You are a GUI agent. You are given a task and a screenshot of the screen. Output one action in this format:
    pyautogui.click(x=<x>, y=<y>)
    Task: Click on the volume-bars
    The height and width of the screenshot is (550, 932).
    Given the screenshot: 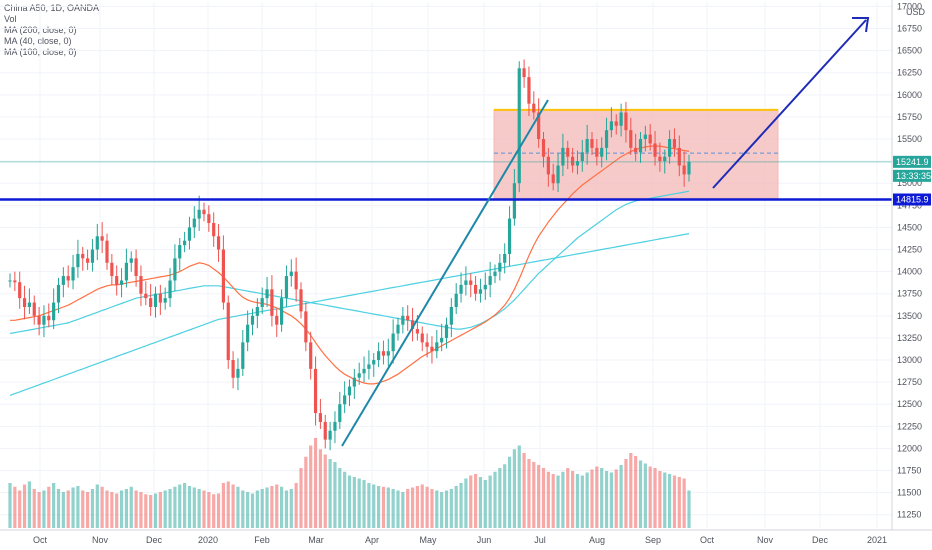 What is the action you would take?
    pyautogui.click(x=349, y=483)
    